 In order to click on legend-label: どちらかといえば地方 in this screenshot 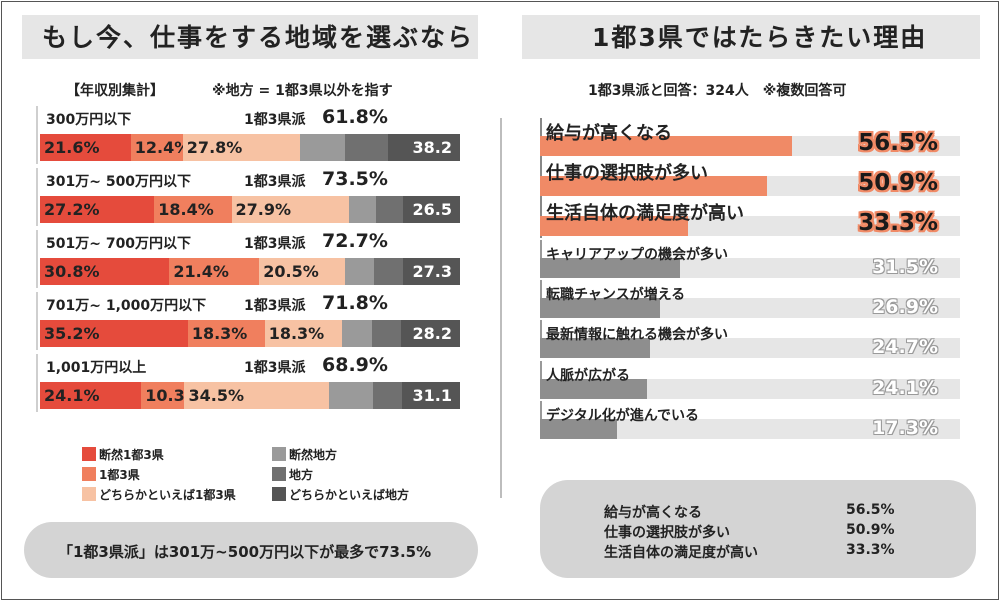, I will do `click(349, 495)`.